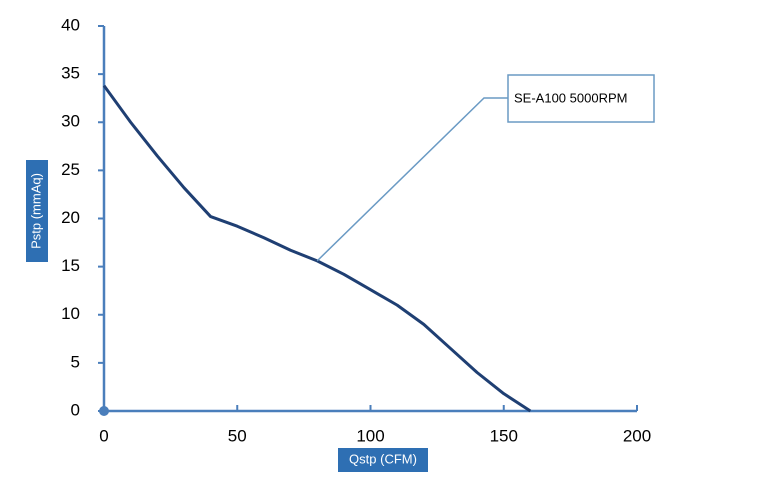 The image size is (768, 504). Describe the element at coordinates (75, 361) in the screenshot. I see `y-tick-label: 5` at that location.